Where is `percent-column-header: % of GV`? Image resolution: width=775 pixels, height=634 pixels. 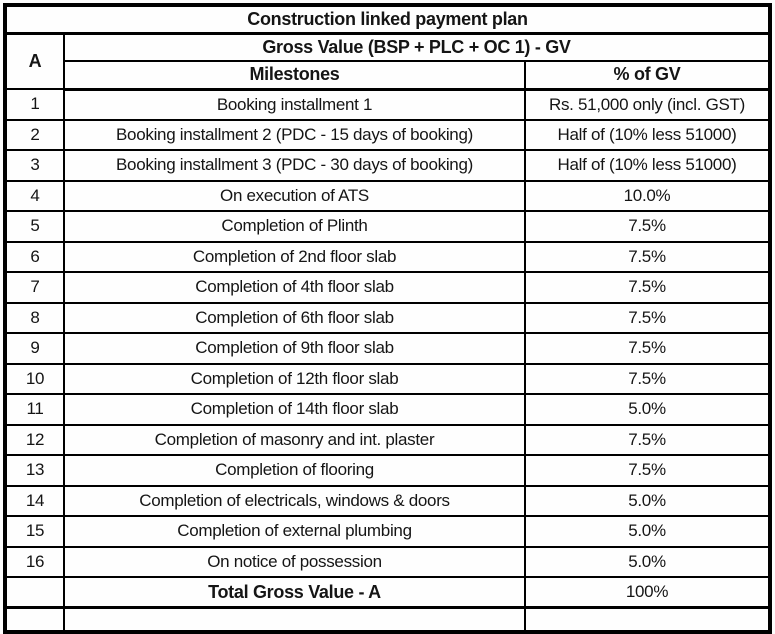 percent-column-header: % of GV is located at coordinates (647, 75).